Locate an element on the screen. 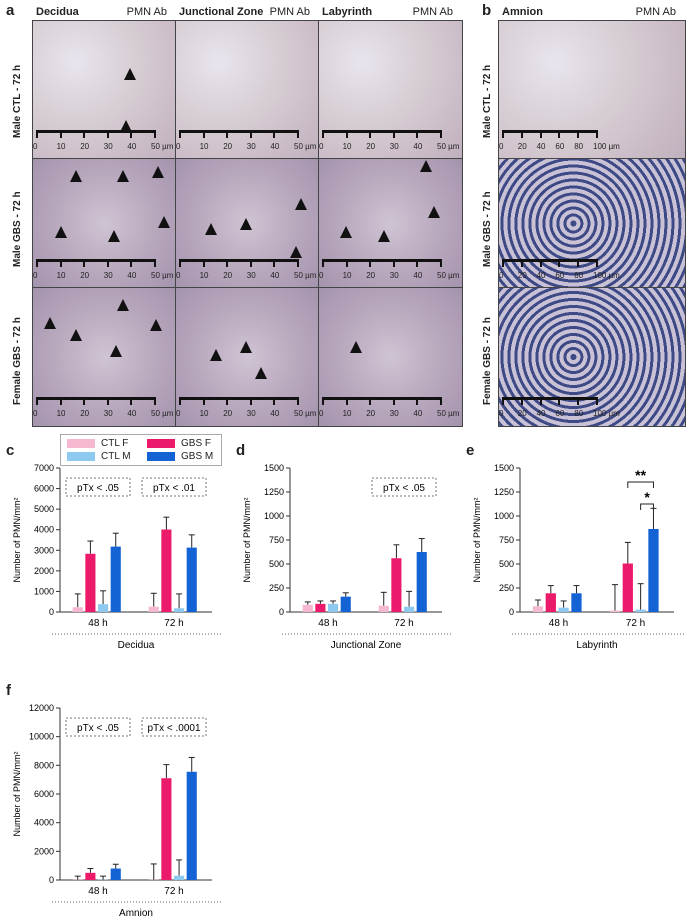 This screenshot has width=690, height=916. y-tick-label: 250 is located at coordinates (506, 588).